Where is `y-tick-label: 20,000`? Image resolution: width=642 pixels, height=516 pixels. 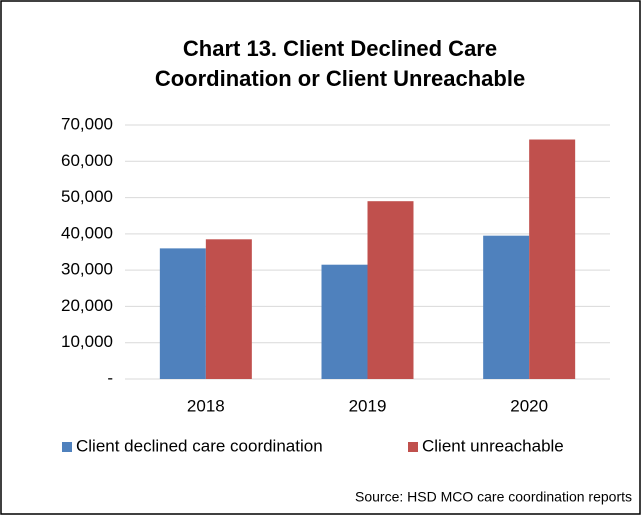
y-tick-label: 20,000 is located at coordinates (87, 305).